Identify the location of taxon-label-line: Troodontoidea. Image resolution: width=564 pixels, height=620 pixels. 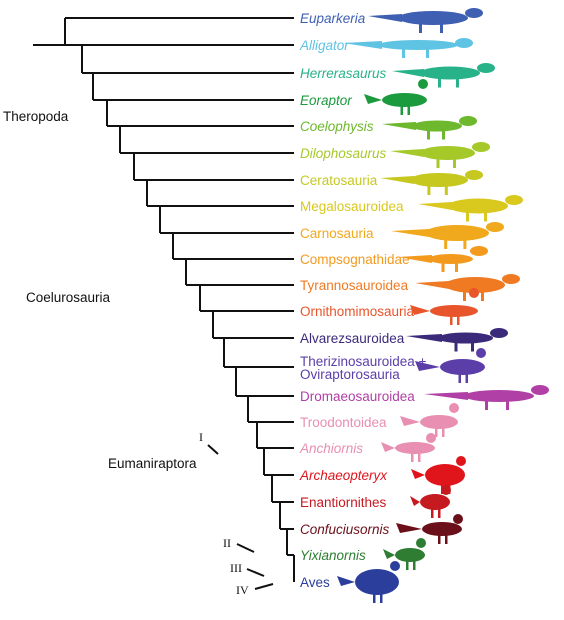
(343, 422).